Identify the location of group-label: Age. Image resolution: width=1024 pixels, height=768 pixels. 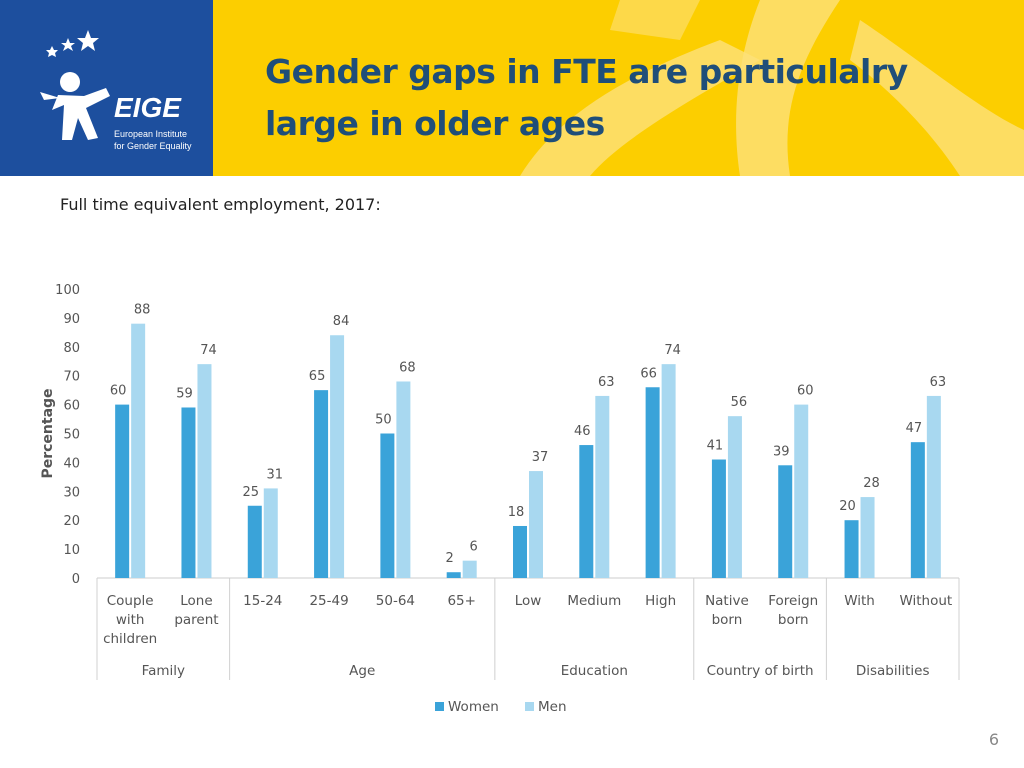
(362, 671).